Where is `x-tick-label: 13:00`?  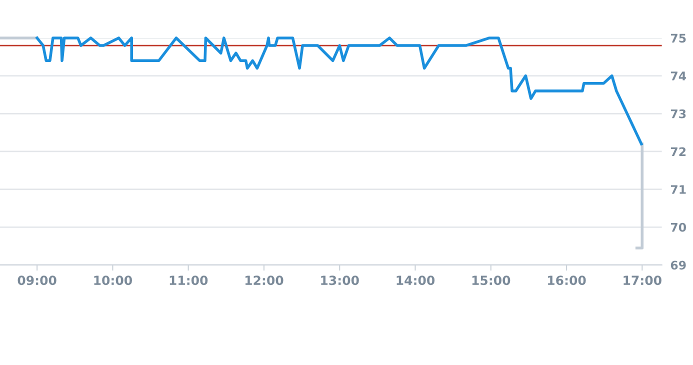 x-tick-label: 13:00 is located at coordinates (340, 281).